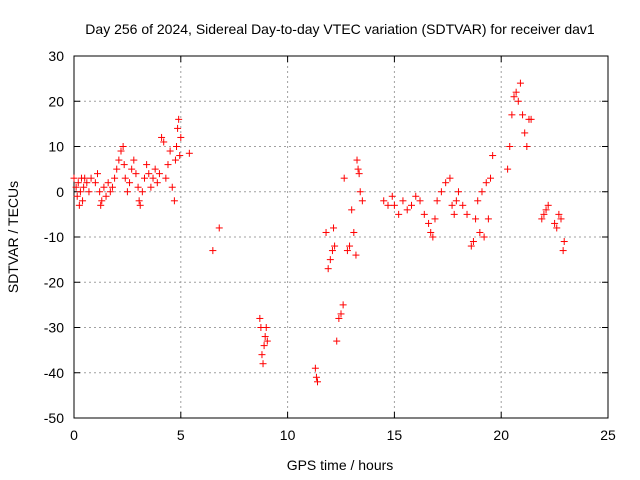 This screenshot has height=480, width=640. Describe the element at coordinates (56, 56) in the screenshot. I see `y-tick-label: 30` at that location.